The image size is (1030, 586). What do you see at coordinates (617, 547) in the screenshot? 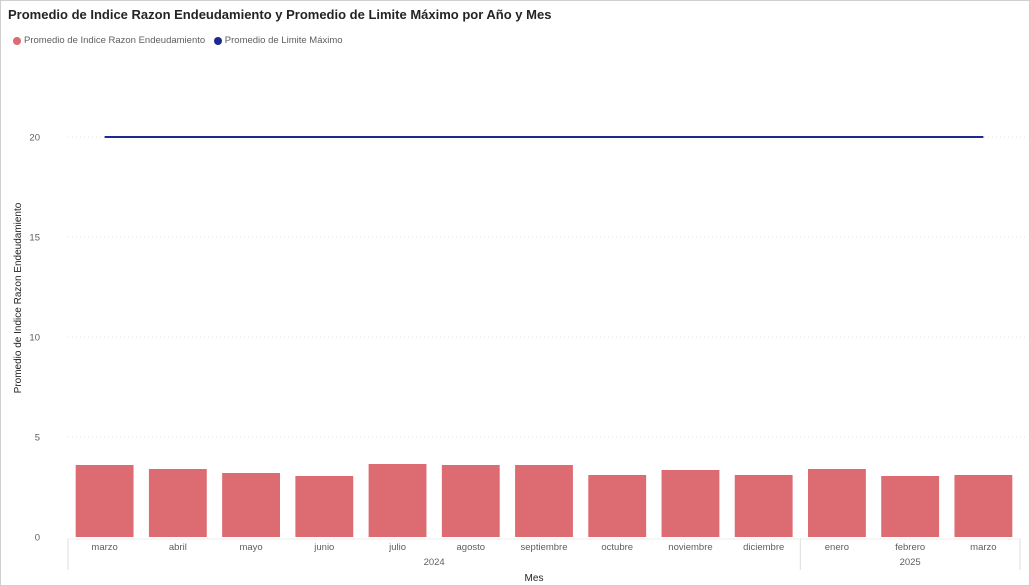
I see `x-tick-label: octubre` at bounding box center [617, 547].